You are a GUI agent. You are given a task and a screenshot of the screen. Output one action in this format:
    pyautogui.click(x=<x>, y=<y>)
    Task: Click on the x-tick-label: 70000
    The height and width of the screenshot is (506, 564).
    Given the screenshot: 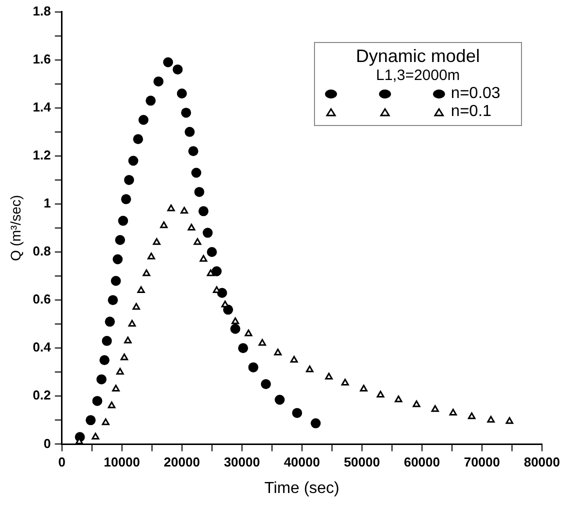 What is the action you would take?
    pyautogui.click(x=482, y=462)
    